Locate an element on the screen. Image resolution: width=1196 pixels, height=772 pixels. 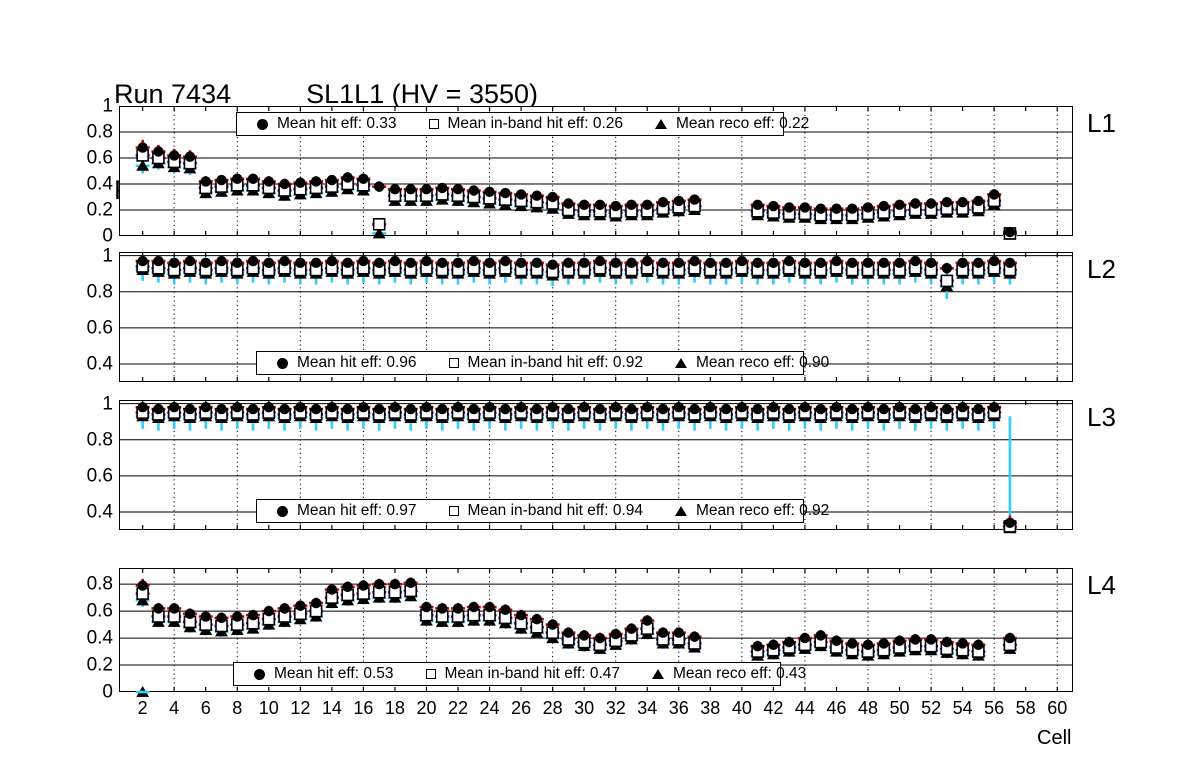
x-tick-label: 30 is located at coordinates (584, 708).